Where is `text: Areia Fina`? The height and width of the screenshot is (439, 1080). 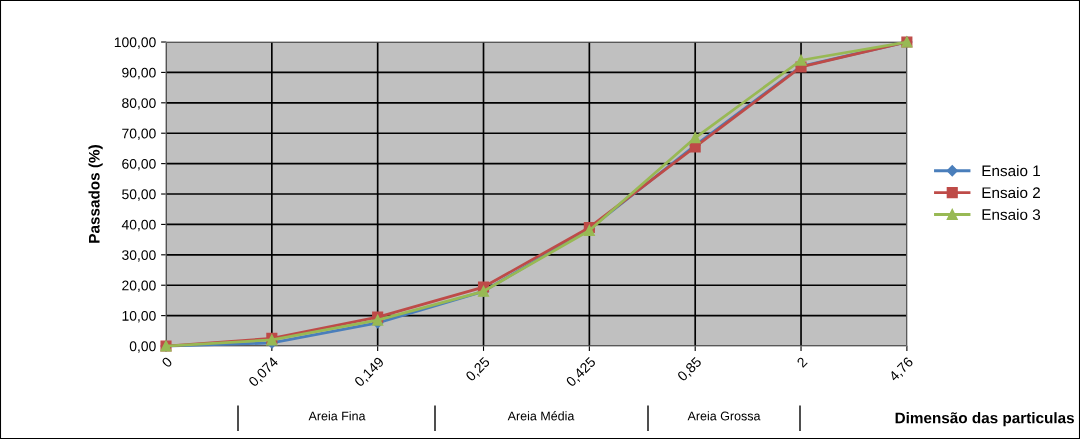
text: Areia Fina is located at coordinates (337, 416).